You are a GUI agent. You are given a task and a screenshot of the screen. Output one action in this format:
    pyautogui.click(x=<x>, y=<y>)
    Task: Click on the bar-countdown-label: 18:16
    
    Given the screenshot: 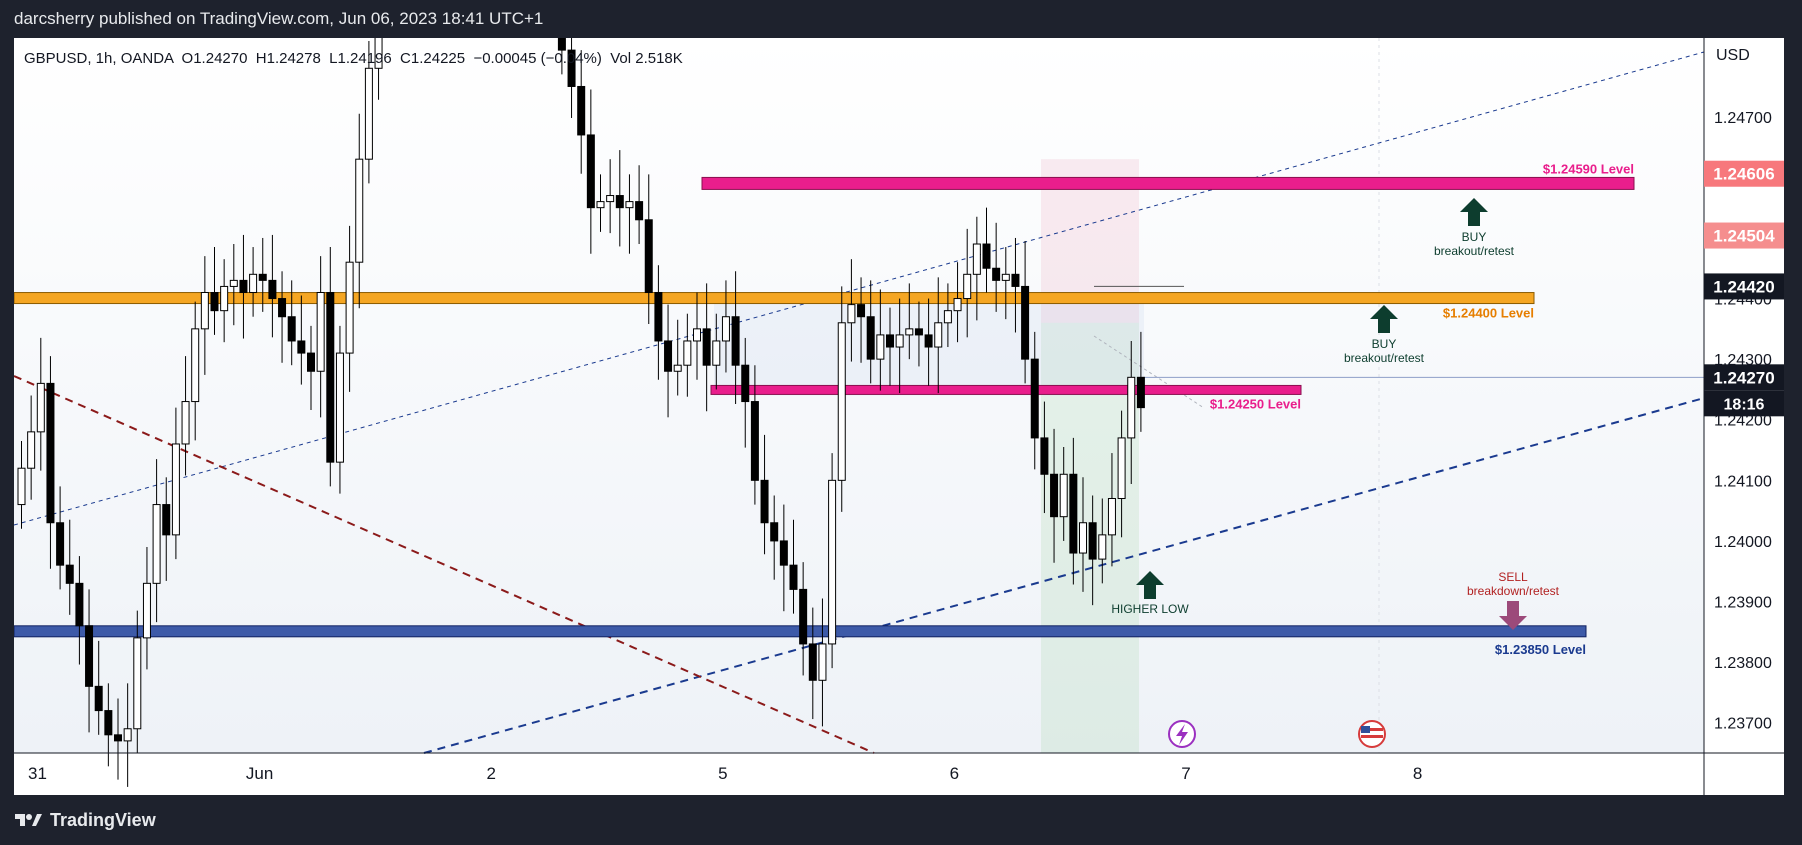 What is the action you would take?
    pyautogui.click(x=1744, y=404)
    